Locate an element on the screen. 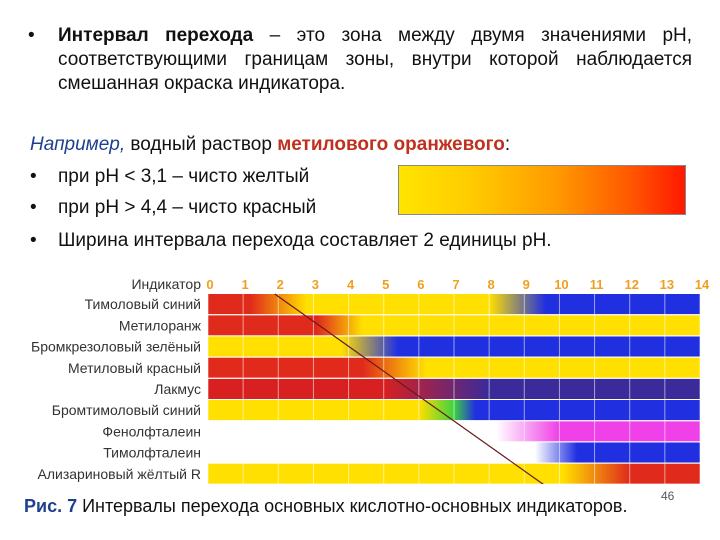 The width and height of the screenshot is (720, 540). ph-tick-label: 10 is located at coordinates (561, 284).